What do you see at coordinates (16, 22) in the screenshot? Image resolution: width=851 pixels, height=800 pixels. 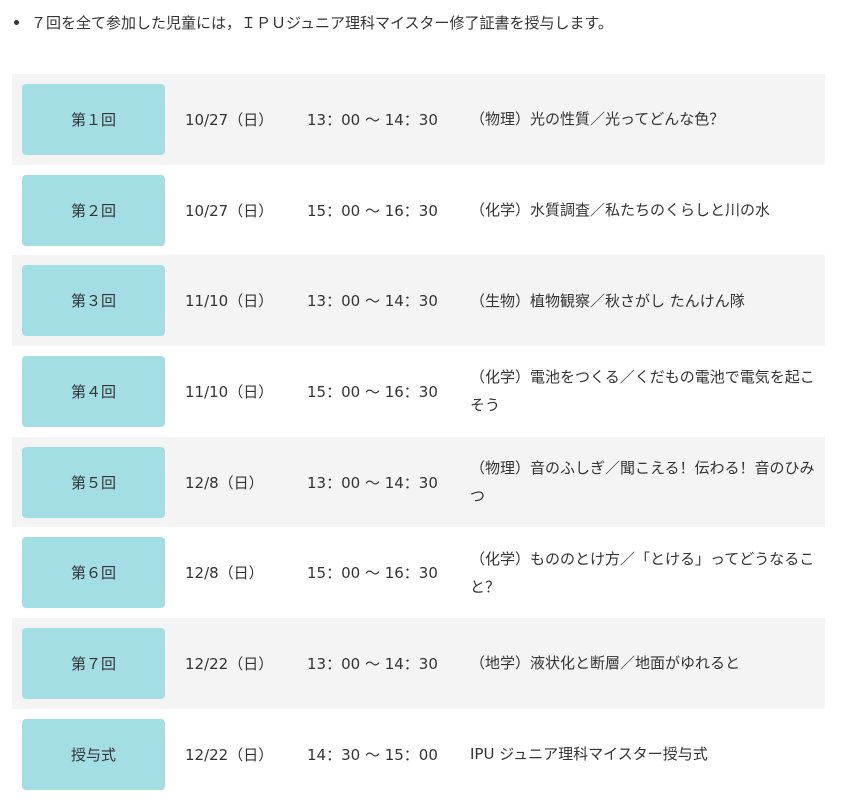 I see `bullet-icon` at bounding box center [16, 22].